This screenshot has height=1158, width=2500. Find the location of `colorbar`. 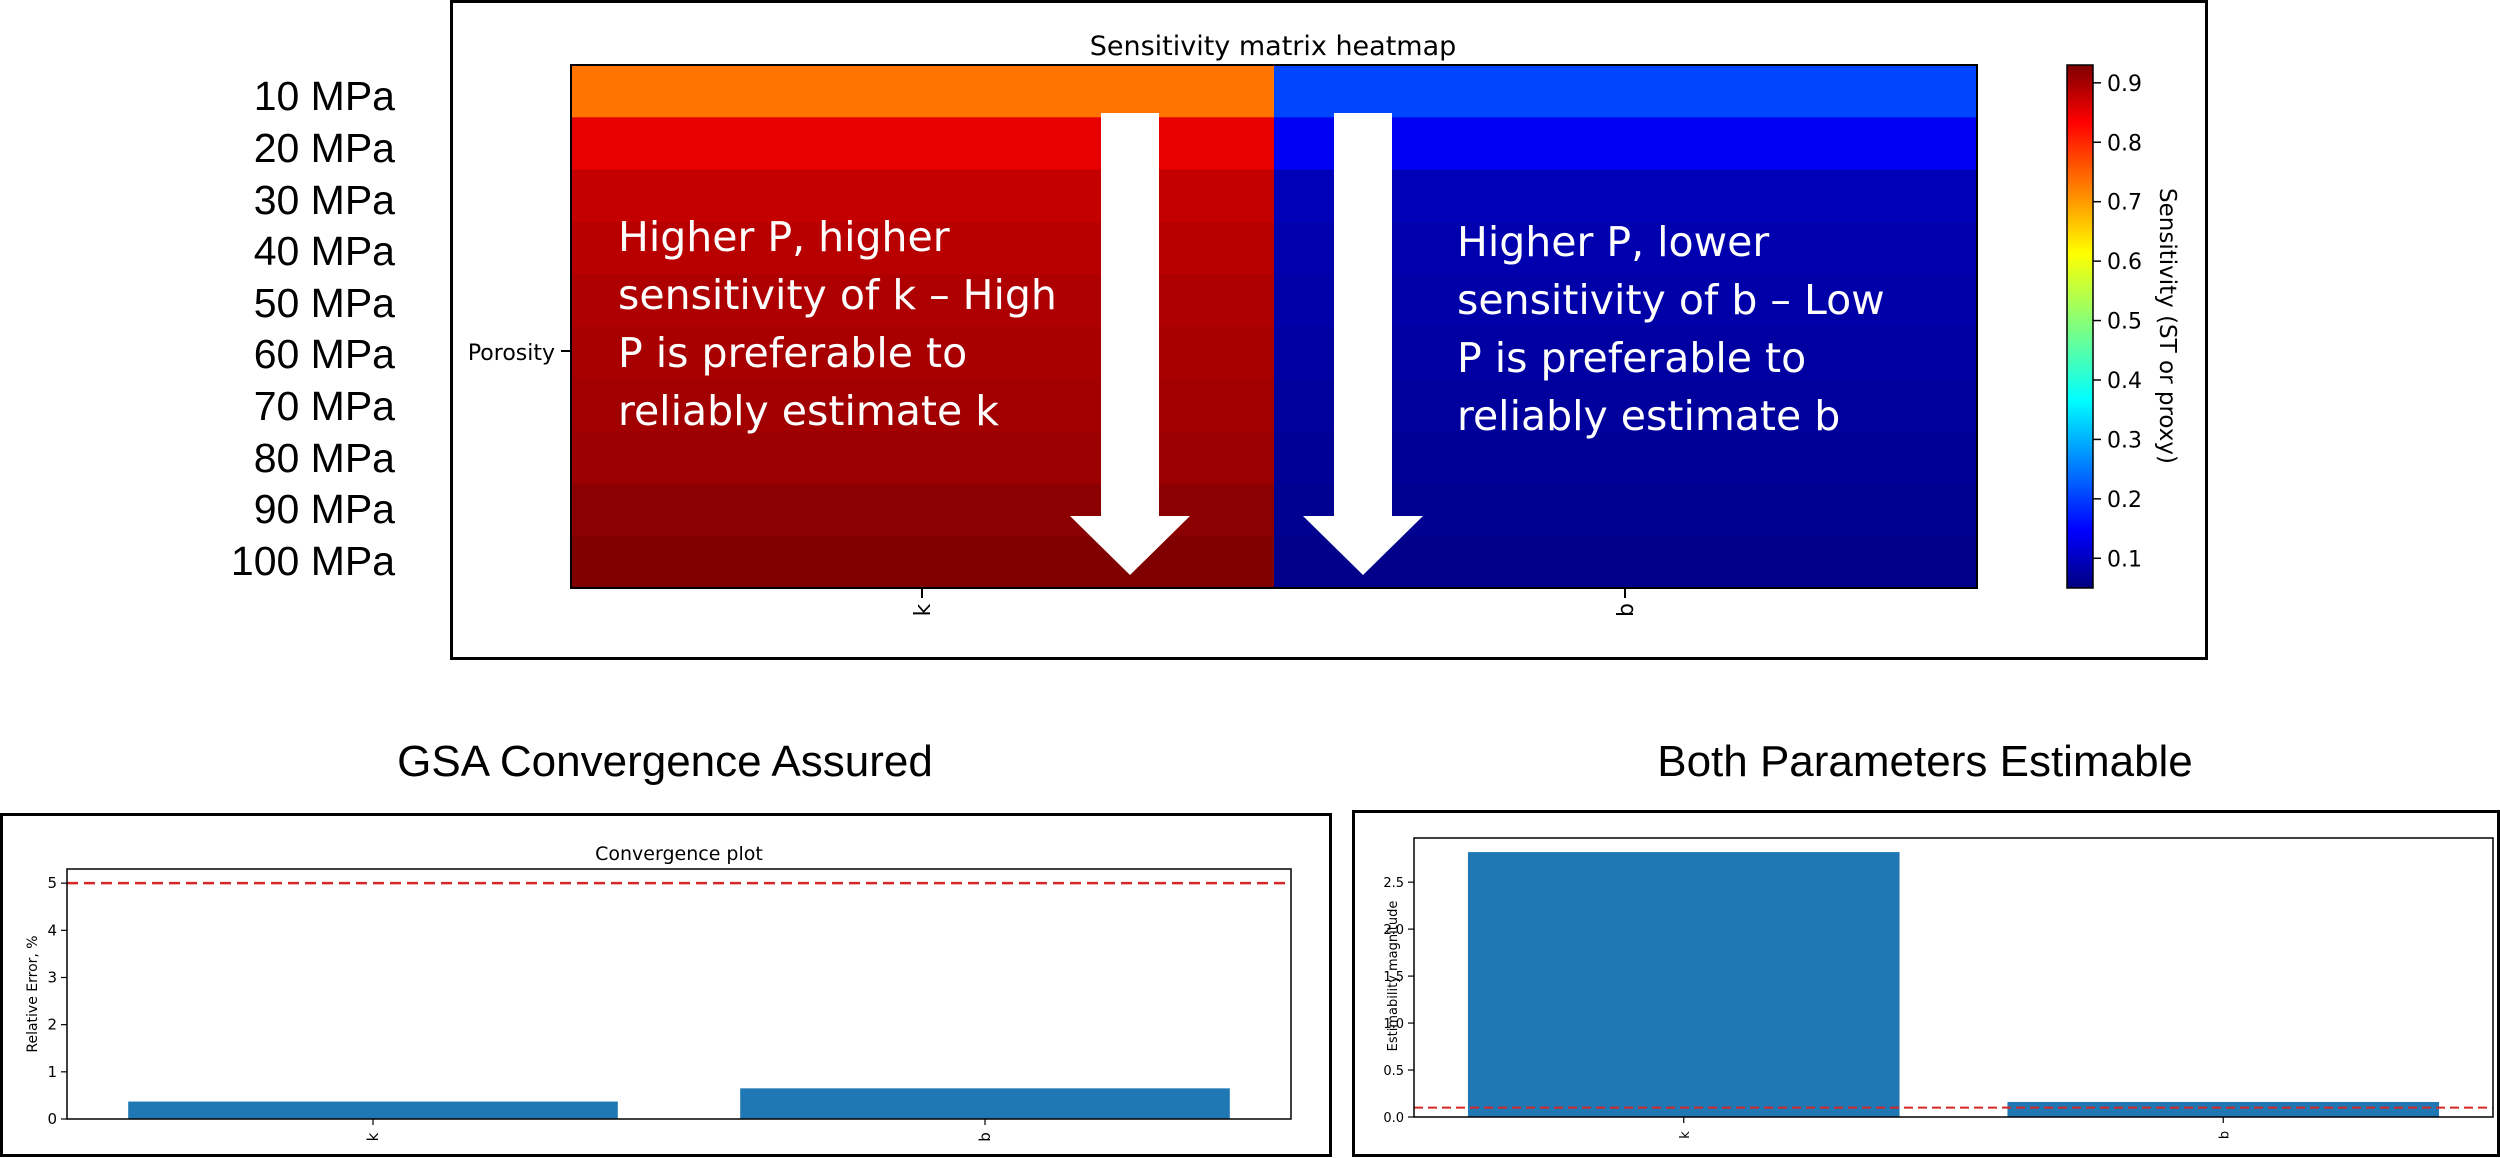

colorbar is located at coordinates (2080, 326).